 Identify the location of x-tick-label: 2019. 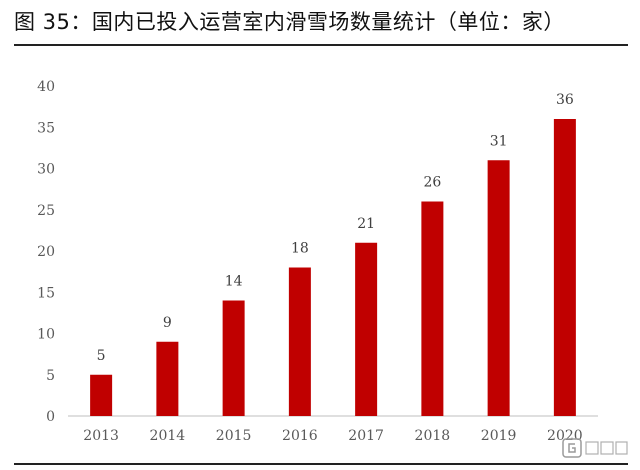
(499, 436).